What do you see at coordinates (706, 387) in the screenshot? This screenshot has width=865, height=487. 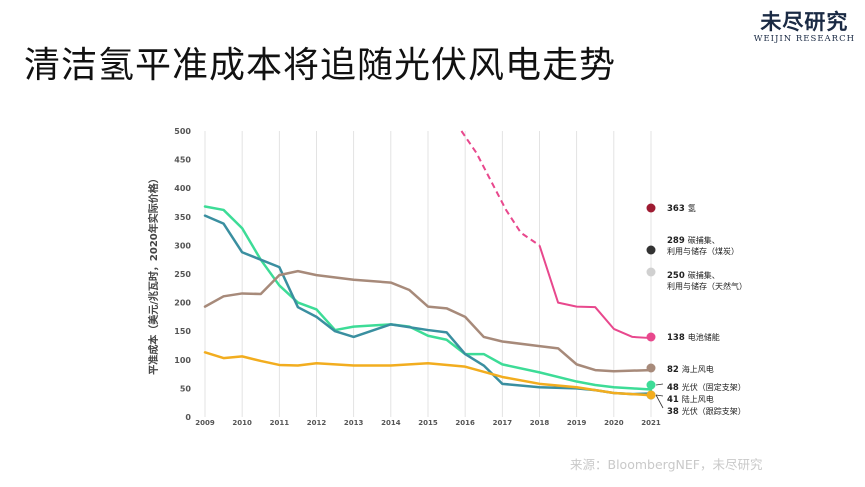 I see `endpoint-label: 48 光伏（固定支架）` at bounding box center [706, 387].